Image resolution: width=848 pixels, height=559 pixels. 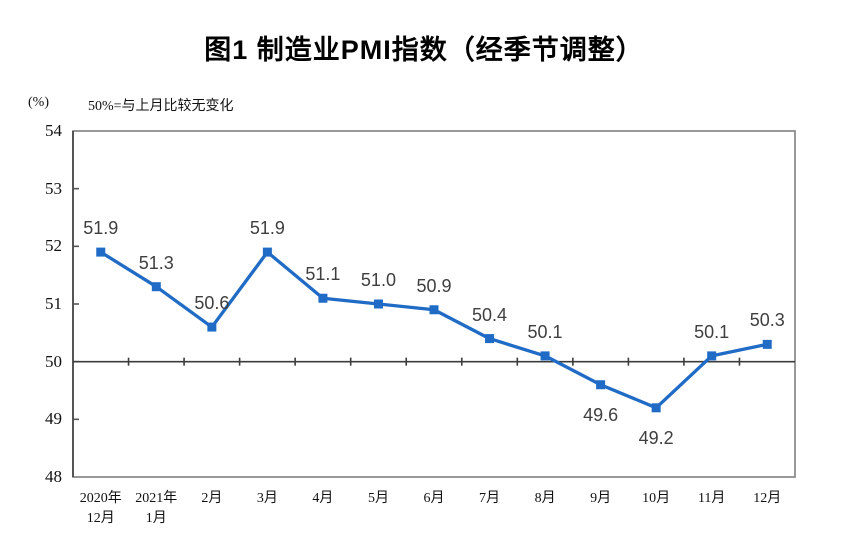 What do you see at coordinates (156, 262) in the screenshot?
I see `data-point-label: 51.3` at bounding box center [156, 262].